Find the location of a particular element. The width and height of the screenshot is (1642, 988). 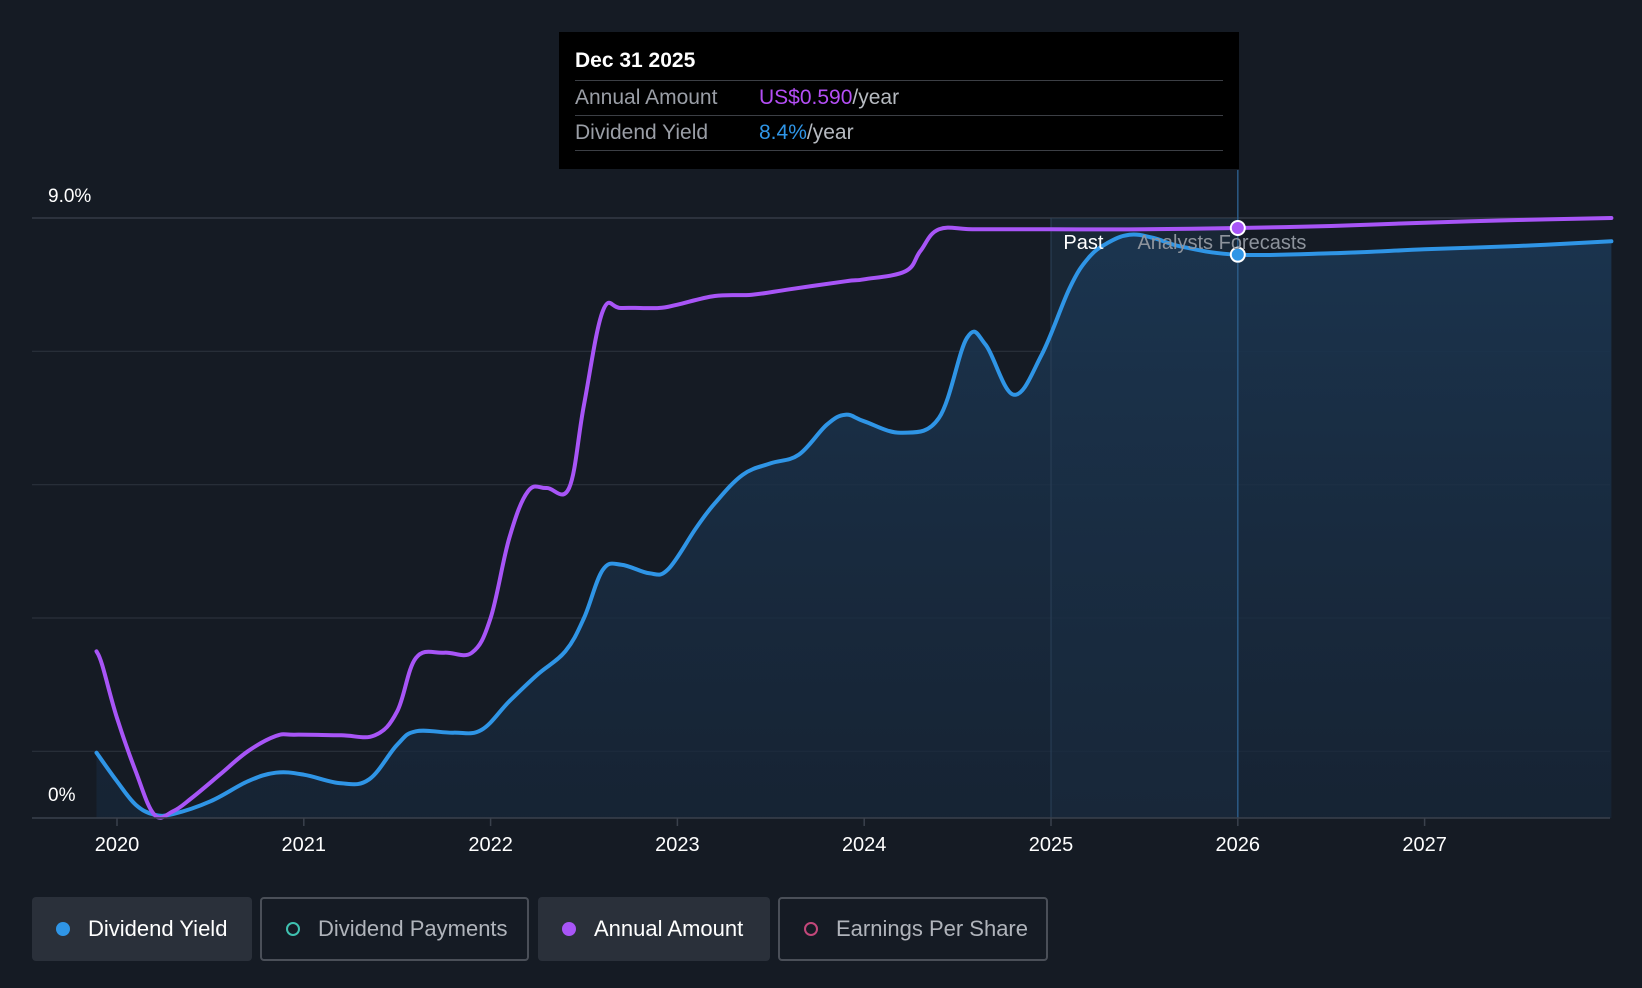

x-tick-label: 2026 is located at coordinates (1238, 845).